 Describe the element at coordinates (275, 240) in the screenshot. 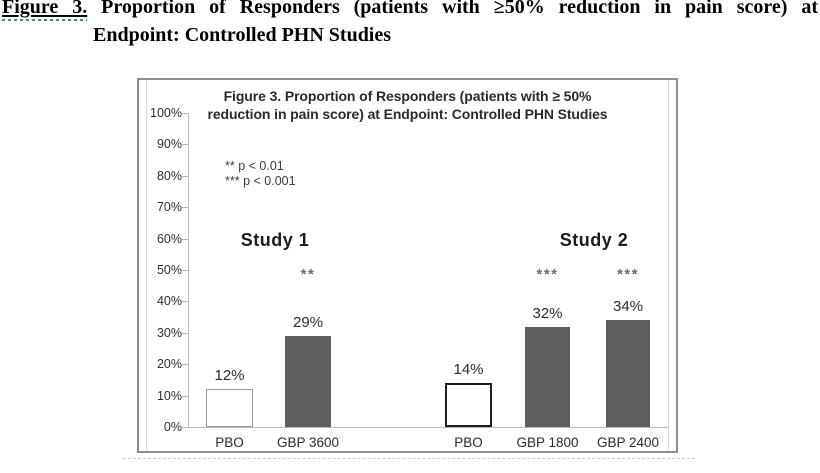

I see `group-title-study-1: Study 1` at that location.